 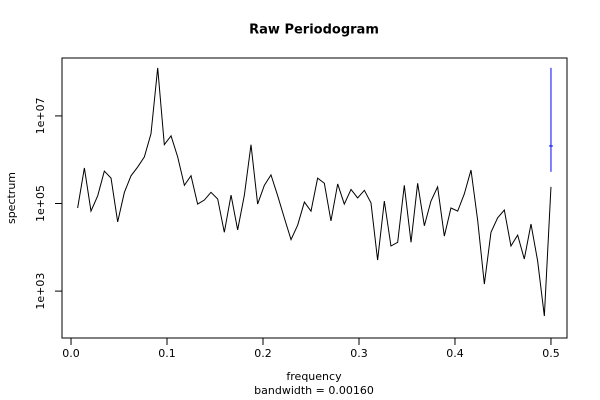 What do you see at coordinates (40, 115) in the screenshot?
I see `y-tick-label: 1e+07` at bounding box center [40, 115].